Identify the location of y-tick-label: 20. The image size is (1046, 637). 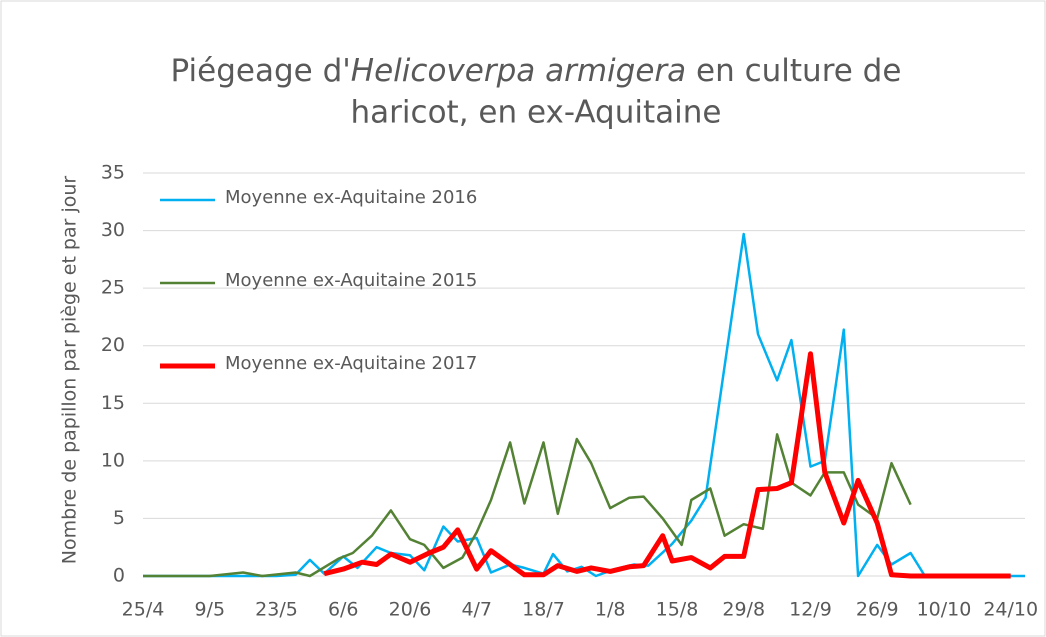
(113, 345).